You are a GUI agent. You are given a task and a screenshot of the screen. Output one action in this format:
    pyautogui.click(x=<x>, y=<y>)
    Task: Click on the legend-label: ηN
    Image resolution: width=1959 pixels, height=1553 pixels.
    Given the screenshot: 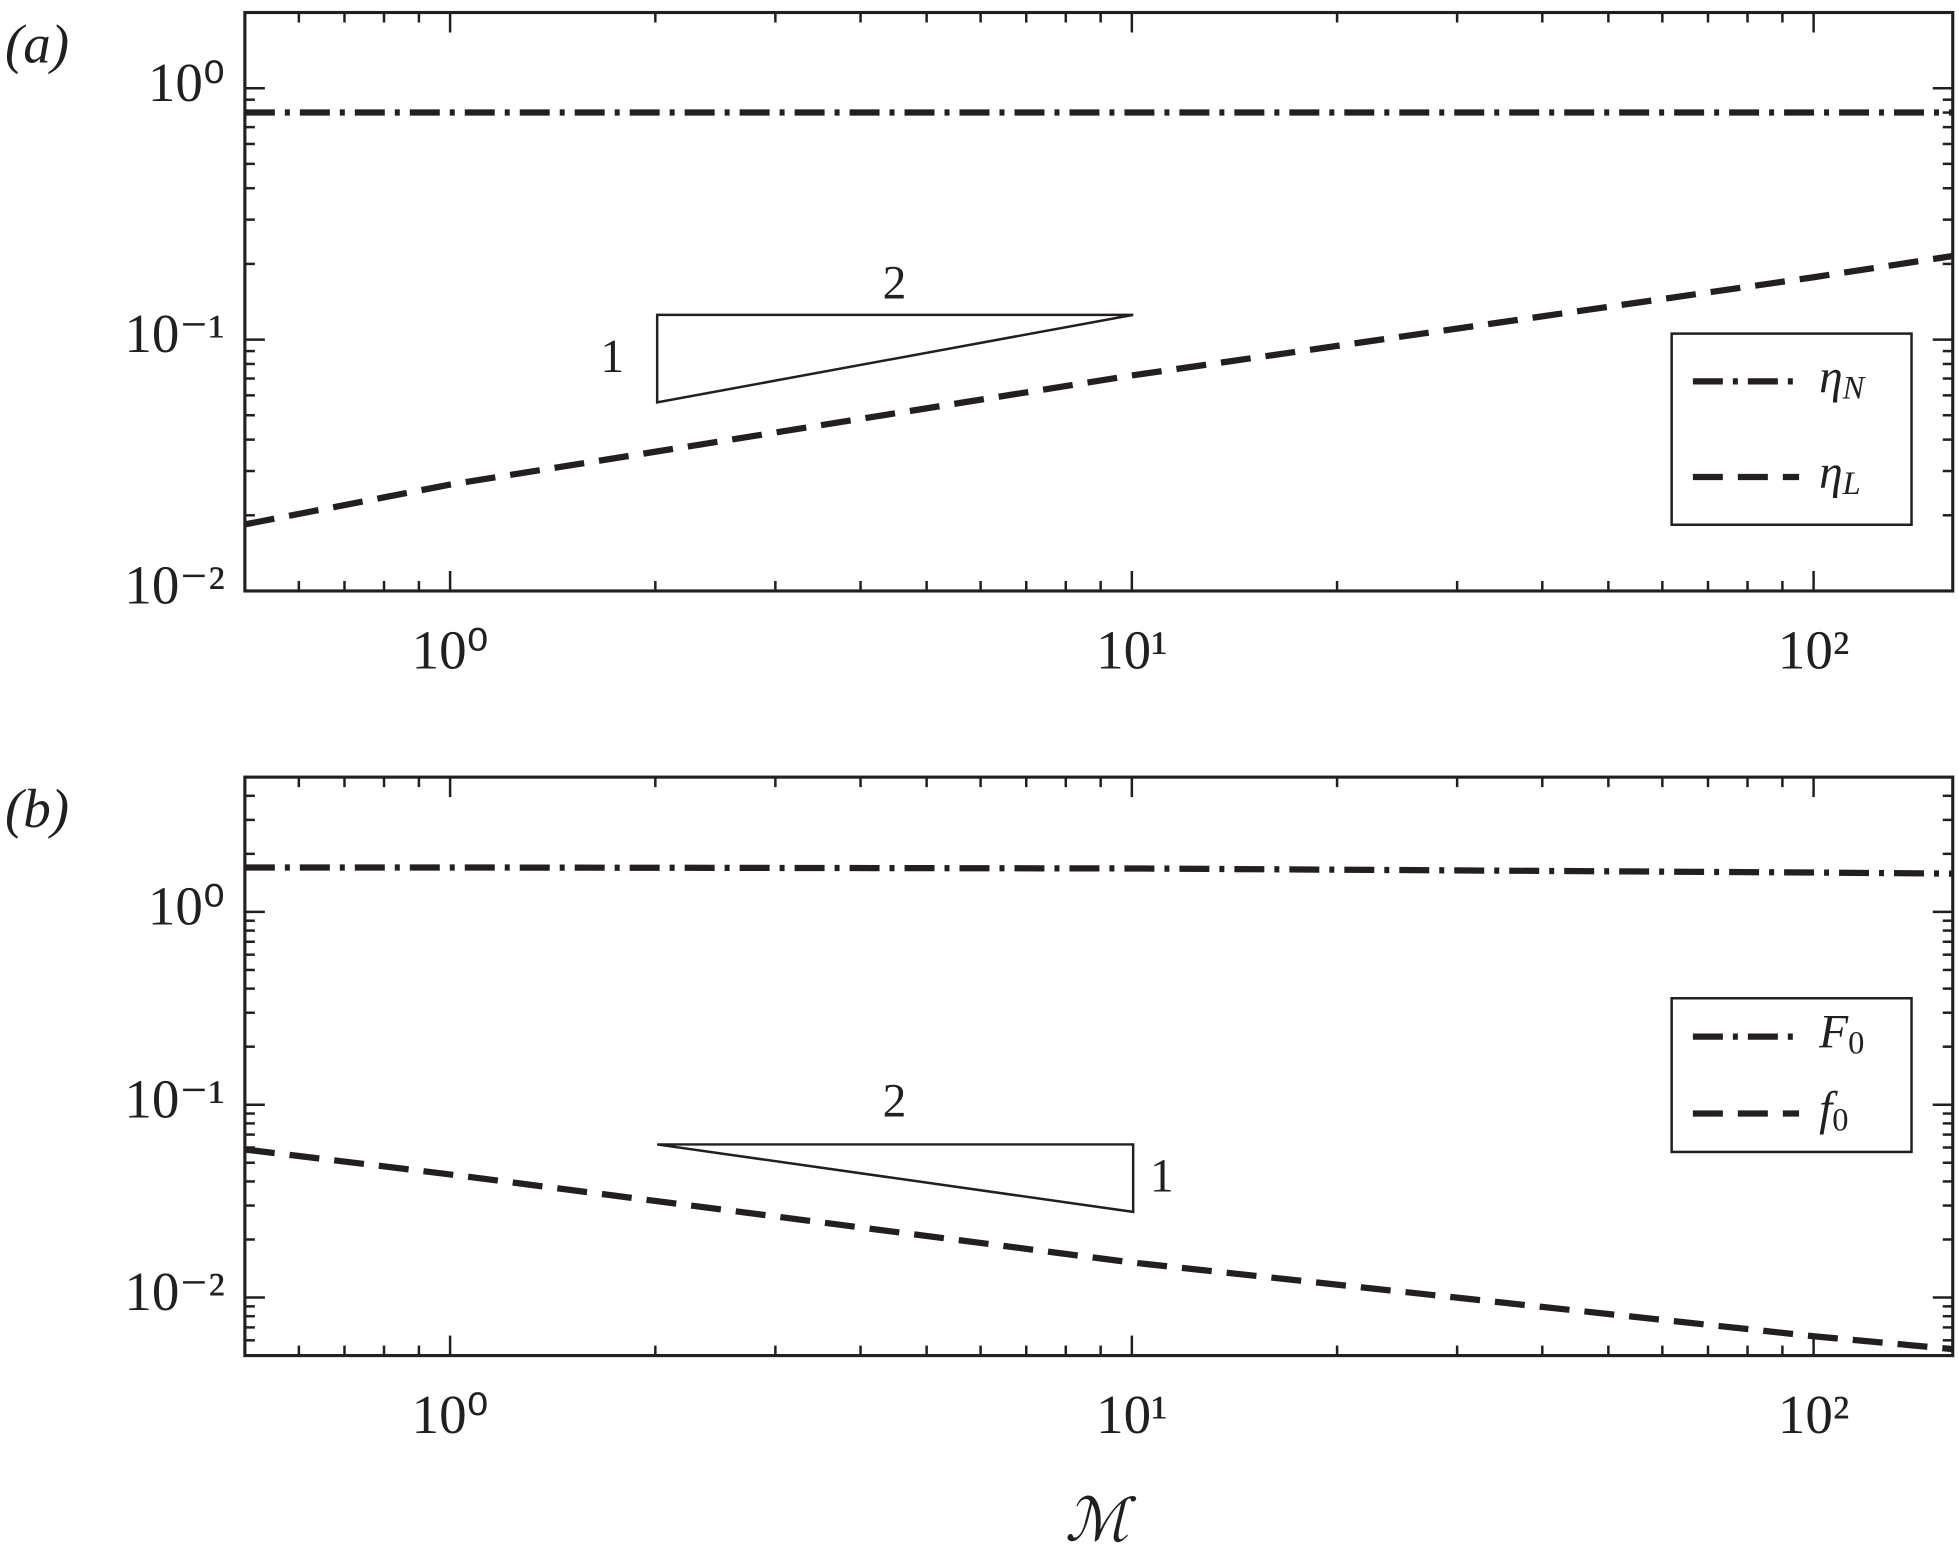 What is the action you would take?
    pyautogui.click(x=1843, y=379)
    